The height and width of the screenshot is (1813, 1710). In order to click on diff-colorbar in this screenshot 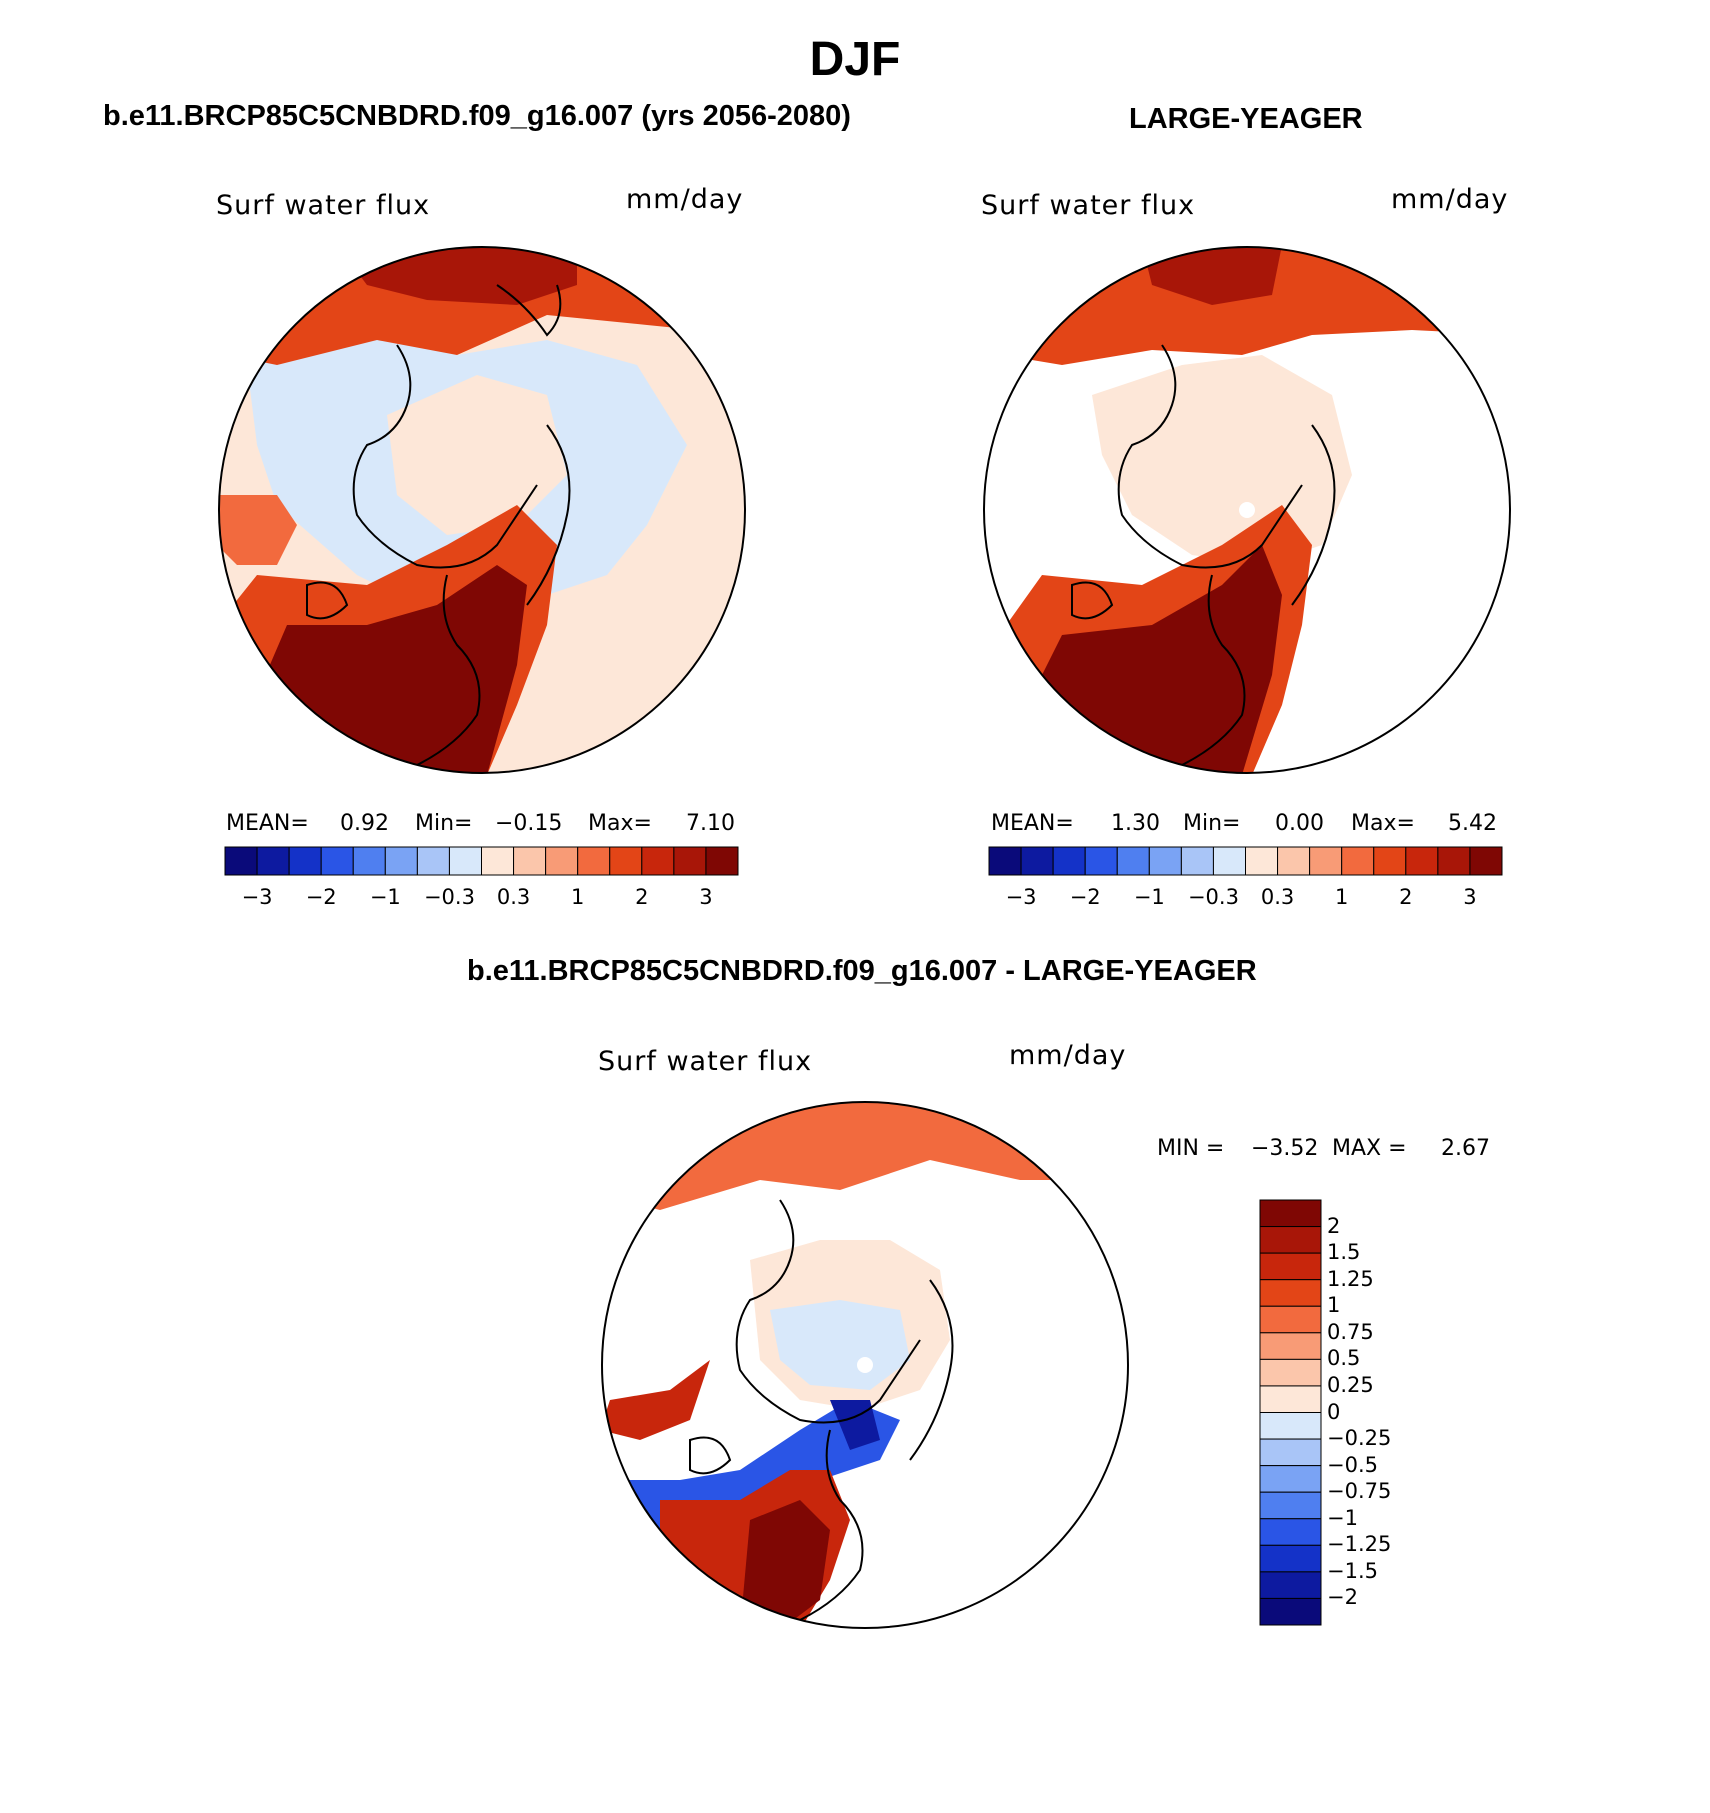, I will do `click(1290, 1412)`.